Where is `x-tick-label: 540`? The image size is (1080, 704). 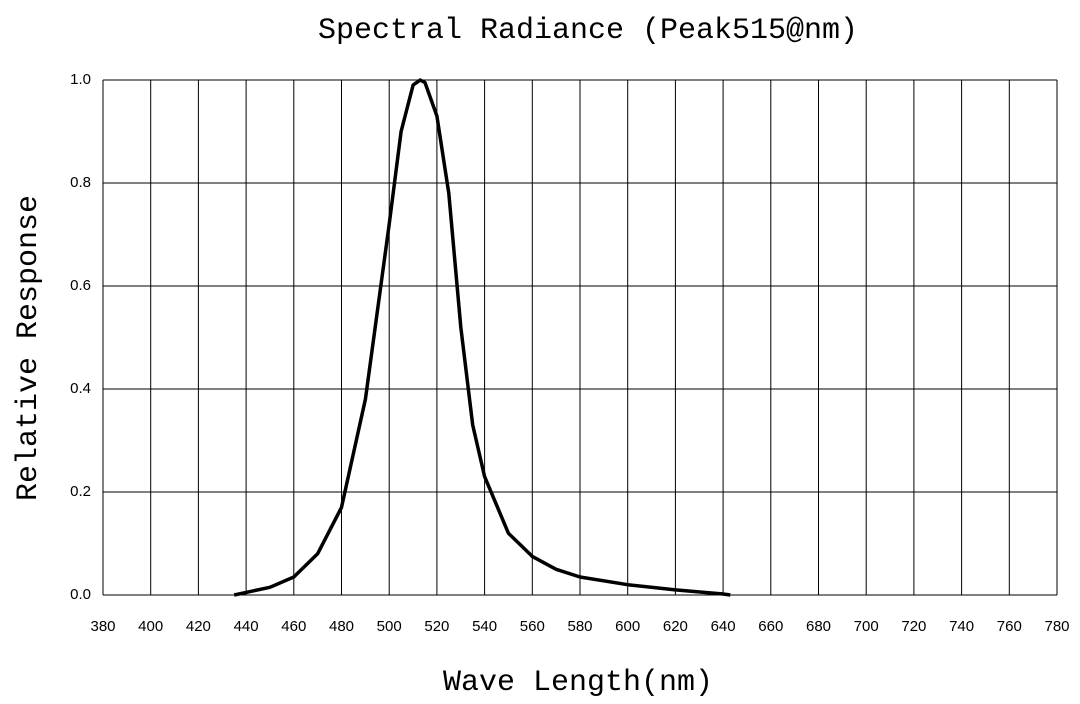
x-tick-label: 540 is located at coordinates (484, 626).